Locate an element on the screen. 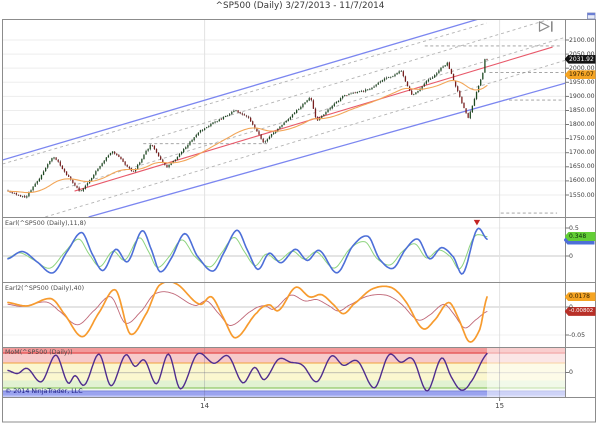  sell-signal-marker is located at coordinates (477, 222).